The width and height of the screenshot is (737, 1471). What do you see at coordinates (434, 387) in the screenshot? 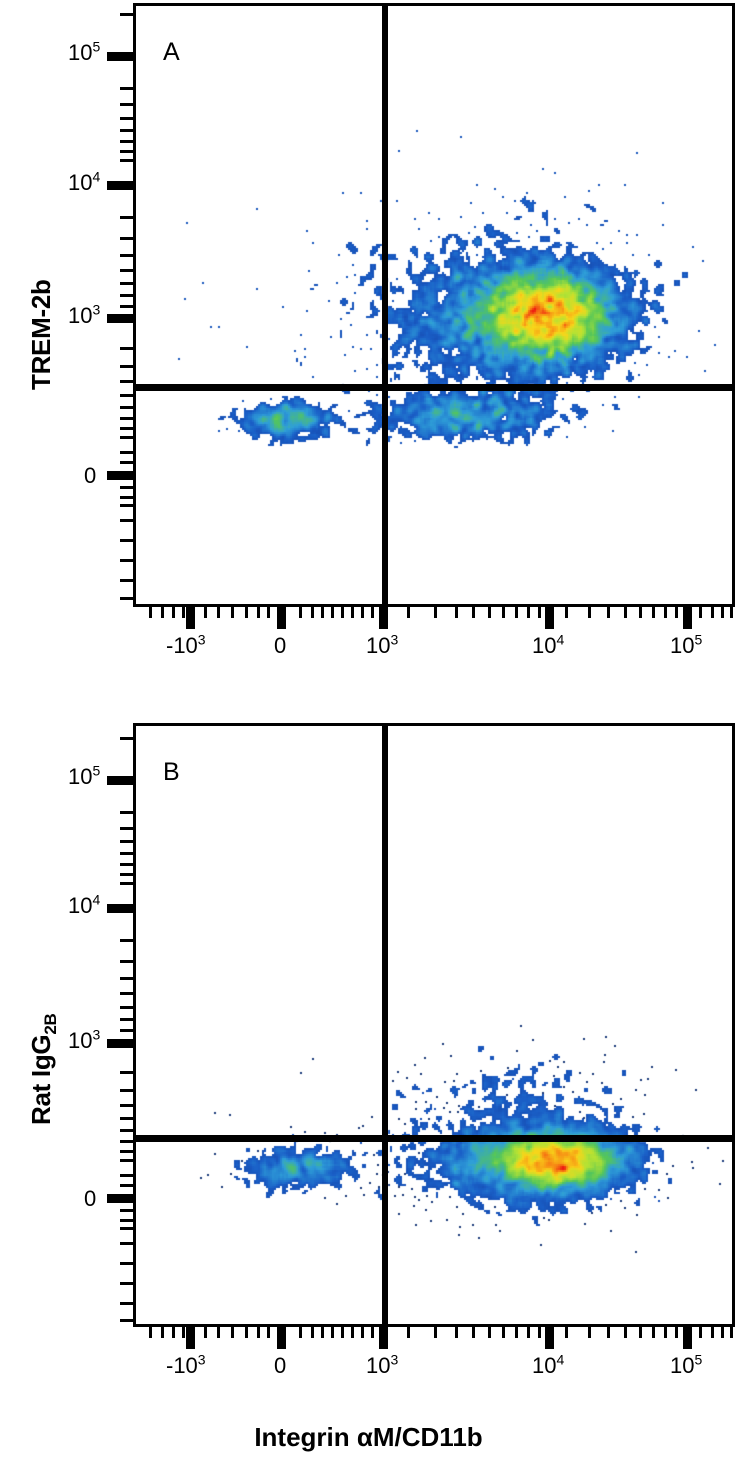
I see `panel-a-quadrant-horizontal-gate` at bounding box center [434, 387].